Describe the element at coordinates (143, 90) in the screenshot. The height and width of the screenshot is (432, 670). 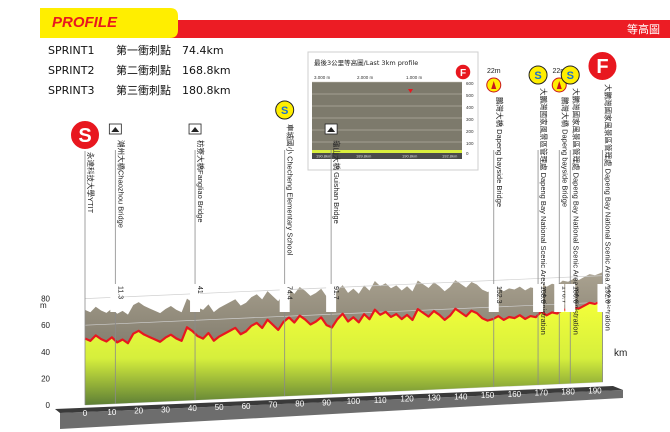
I see `sprint3-name: 第三衝刺點` at that location.